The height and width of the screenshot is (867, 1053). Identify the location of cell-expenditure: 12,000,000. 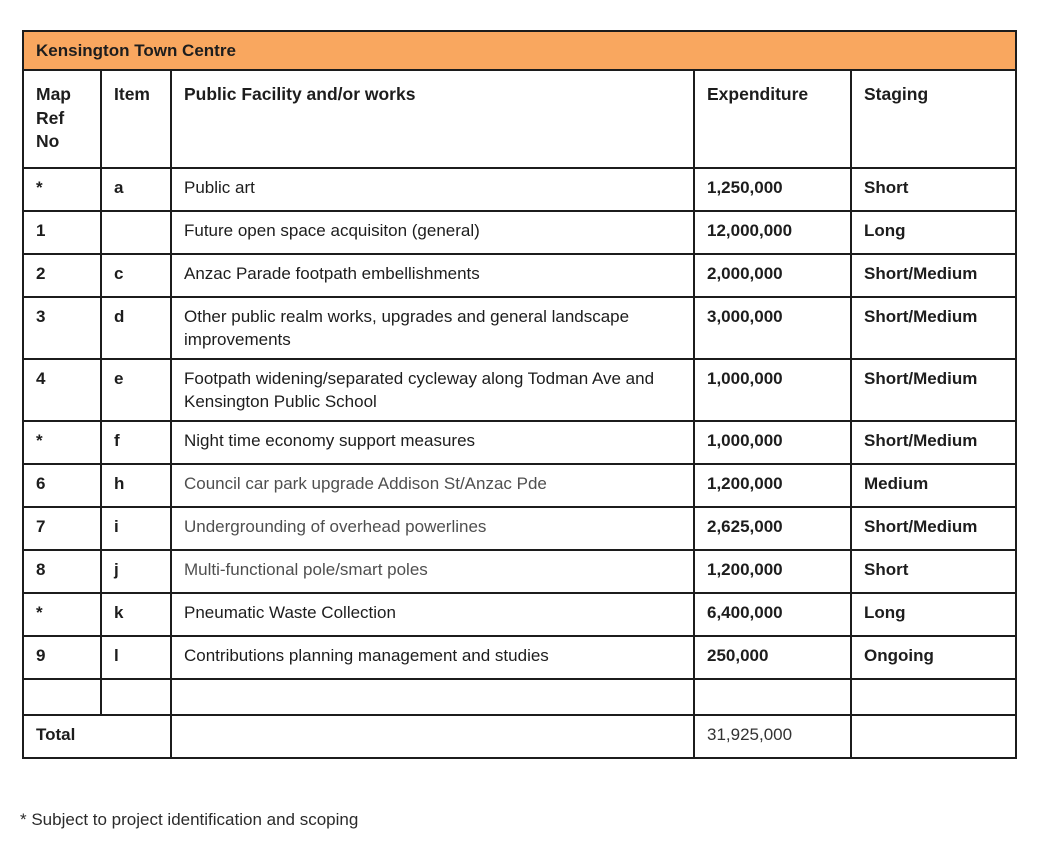
(772, 232).